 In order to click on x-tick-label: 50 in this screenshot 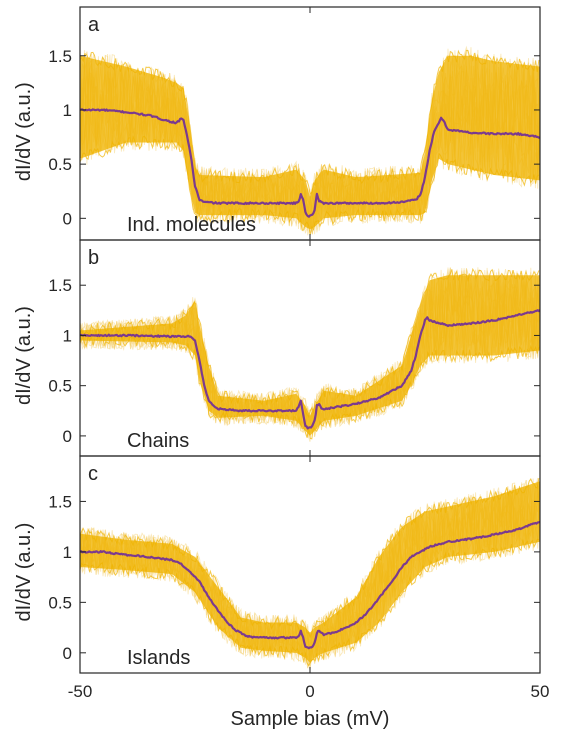, I will do `click(540, 691)`.